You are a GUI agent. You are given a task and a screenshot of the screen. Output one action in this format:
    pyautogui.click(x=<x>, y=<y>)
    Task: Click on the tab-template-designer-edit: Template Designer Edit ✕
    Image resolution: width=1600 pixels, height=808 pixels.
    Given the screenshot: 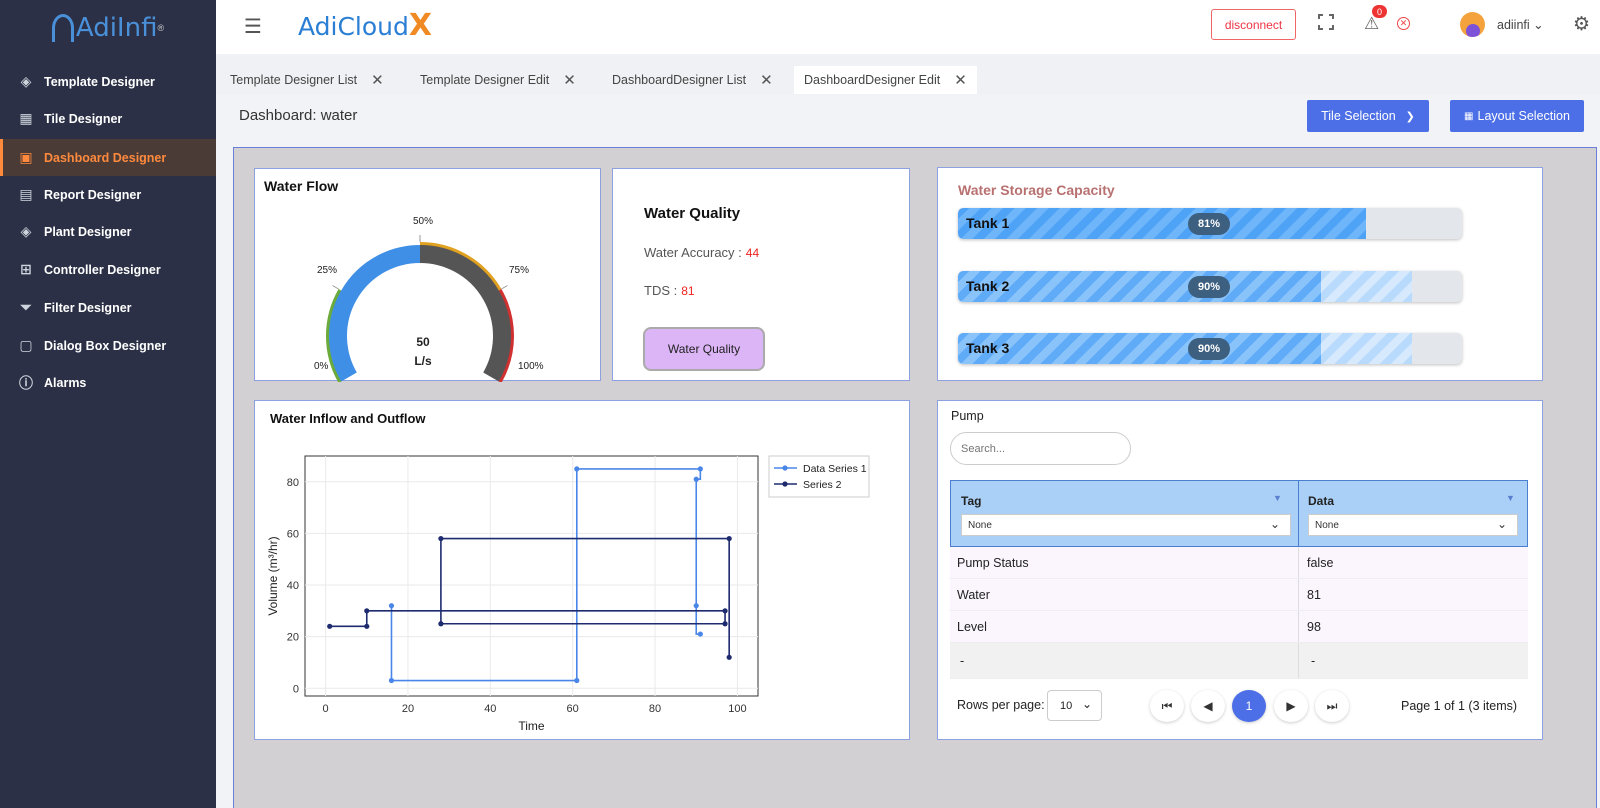 What is the action you would take?
    pyautogui.click(x=498, y=80)
    